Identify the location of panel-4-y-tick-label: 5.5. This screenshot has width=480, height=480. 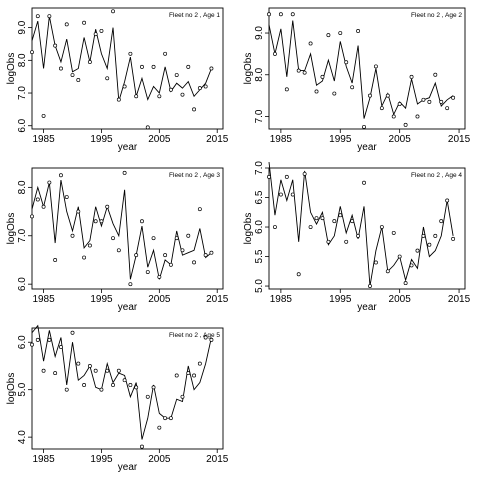
(259, 256).